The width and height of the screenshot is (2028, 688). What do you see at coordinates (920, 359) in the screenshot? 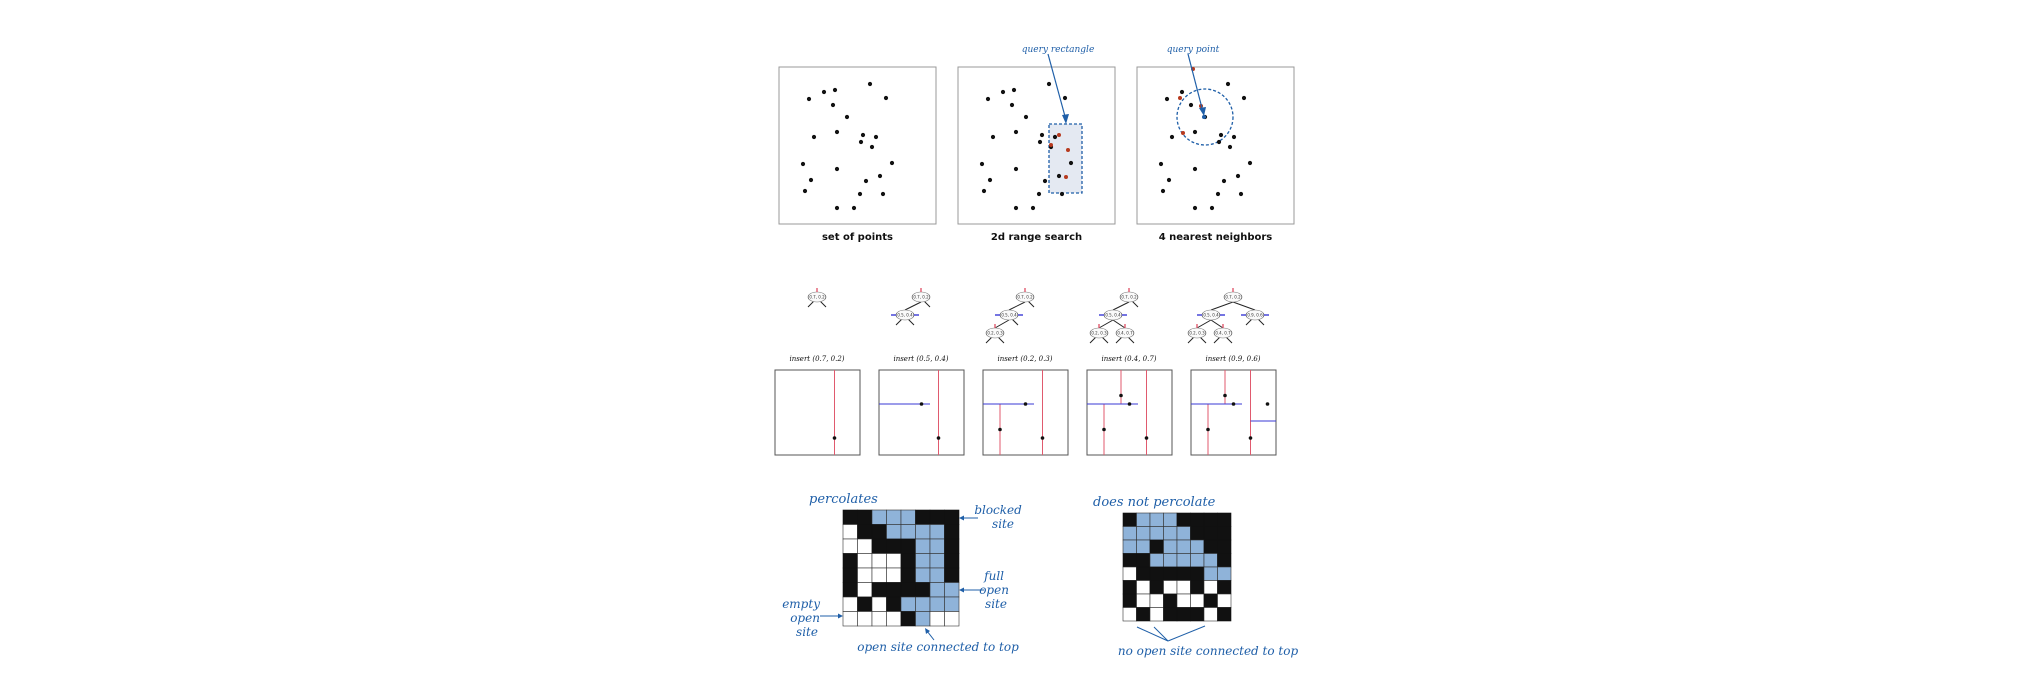
I see `insert-step-label: insert (0.5, 0.4)` at bounding box center [920, 359].